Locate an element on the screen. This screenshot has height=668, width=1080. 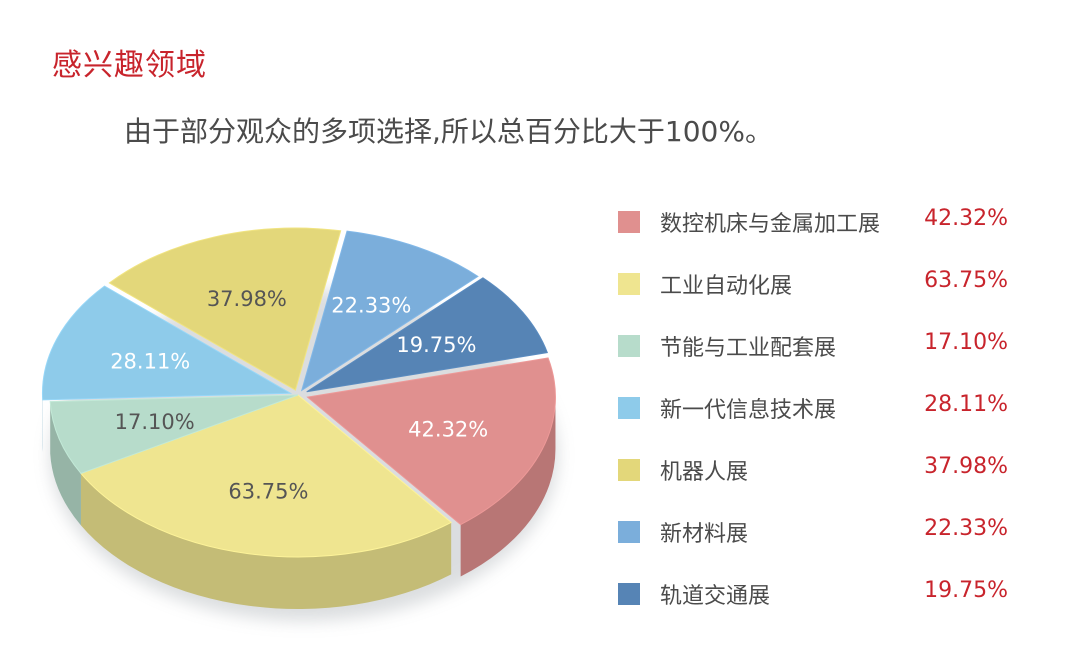
legend-item: 机器人展 37.98% is located at coordinates (818, 479).